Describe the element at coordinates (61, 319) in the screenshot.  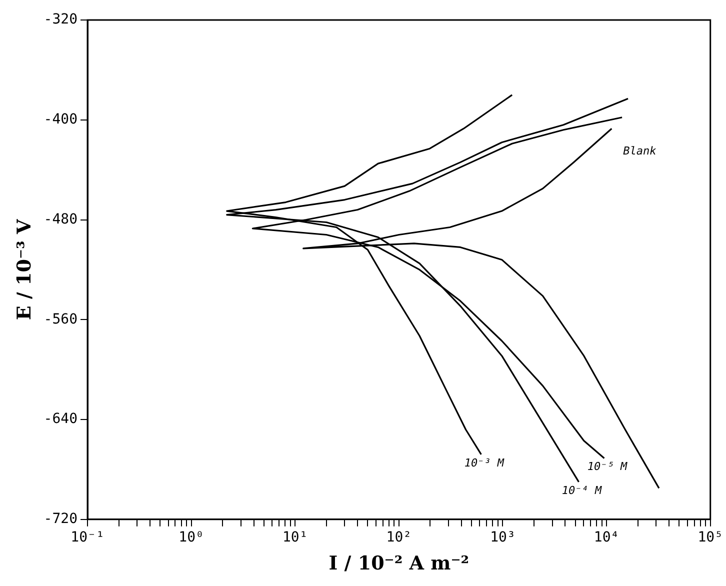
I see `y-tick-label: -560` at that location.